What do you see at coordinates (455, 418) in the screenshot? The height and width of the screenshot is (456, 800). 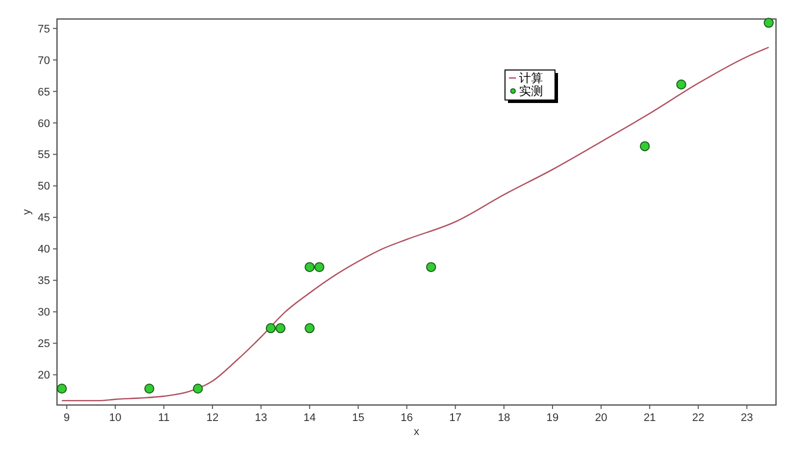 I see `x-tick-label: 17` at bounding box center [455, 418].